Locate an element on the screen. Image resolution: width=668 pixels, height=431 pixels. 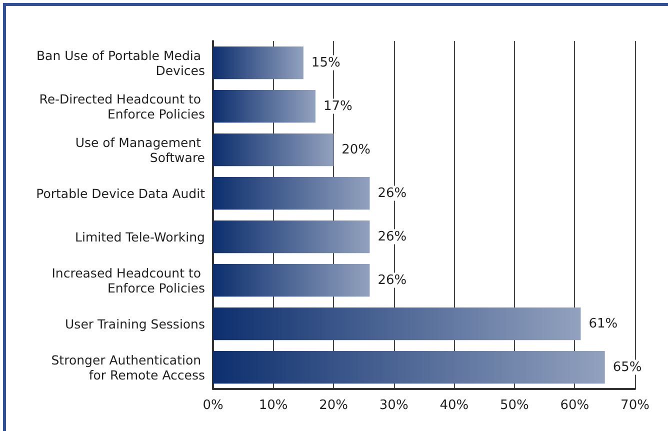
data-label: 20% is located at coordinates (356, 150).